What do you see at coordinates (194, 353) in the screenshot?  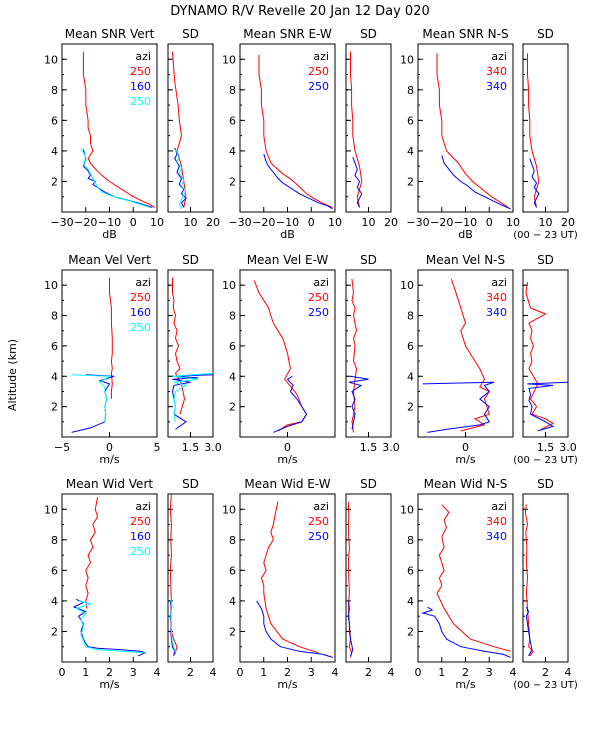 I see `panel-vel_vert_sd: SD 1.5 3.0` at bounding box center [194, 353].